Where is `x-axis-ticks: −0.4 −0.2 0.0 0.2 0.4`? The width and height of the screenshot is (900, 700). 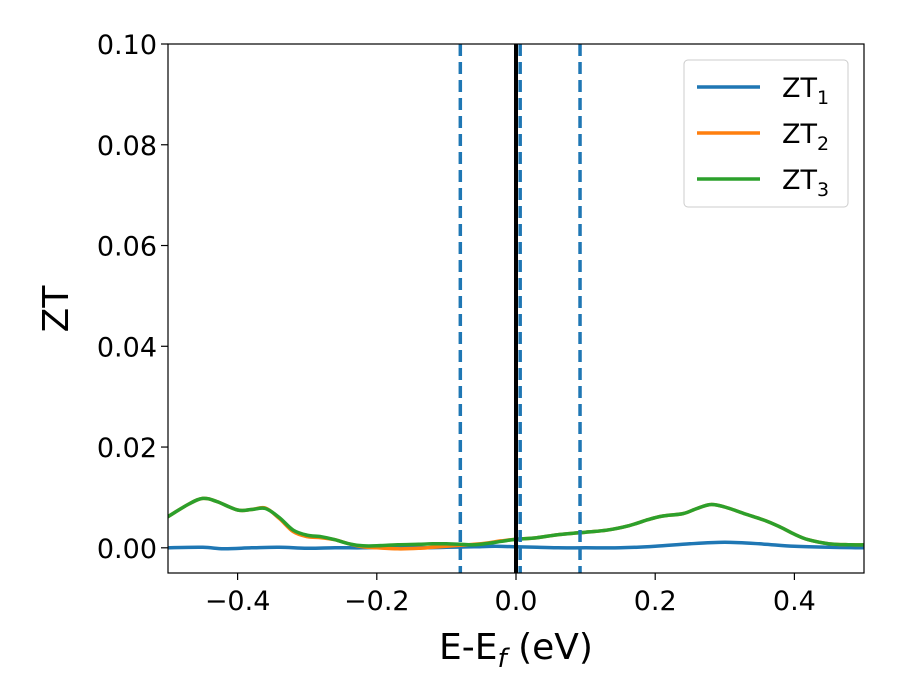
x-axis-ticks: −0.4 −0.2 0.0 0.2 0.4 is located at coordinates (510, 595).